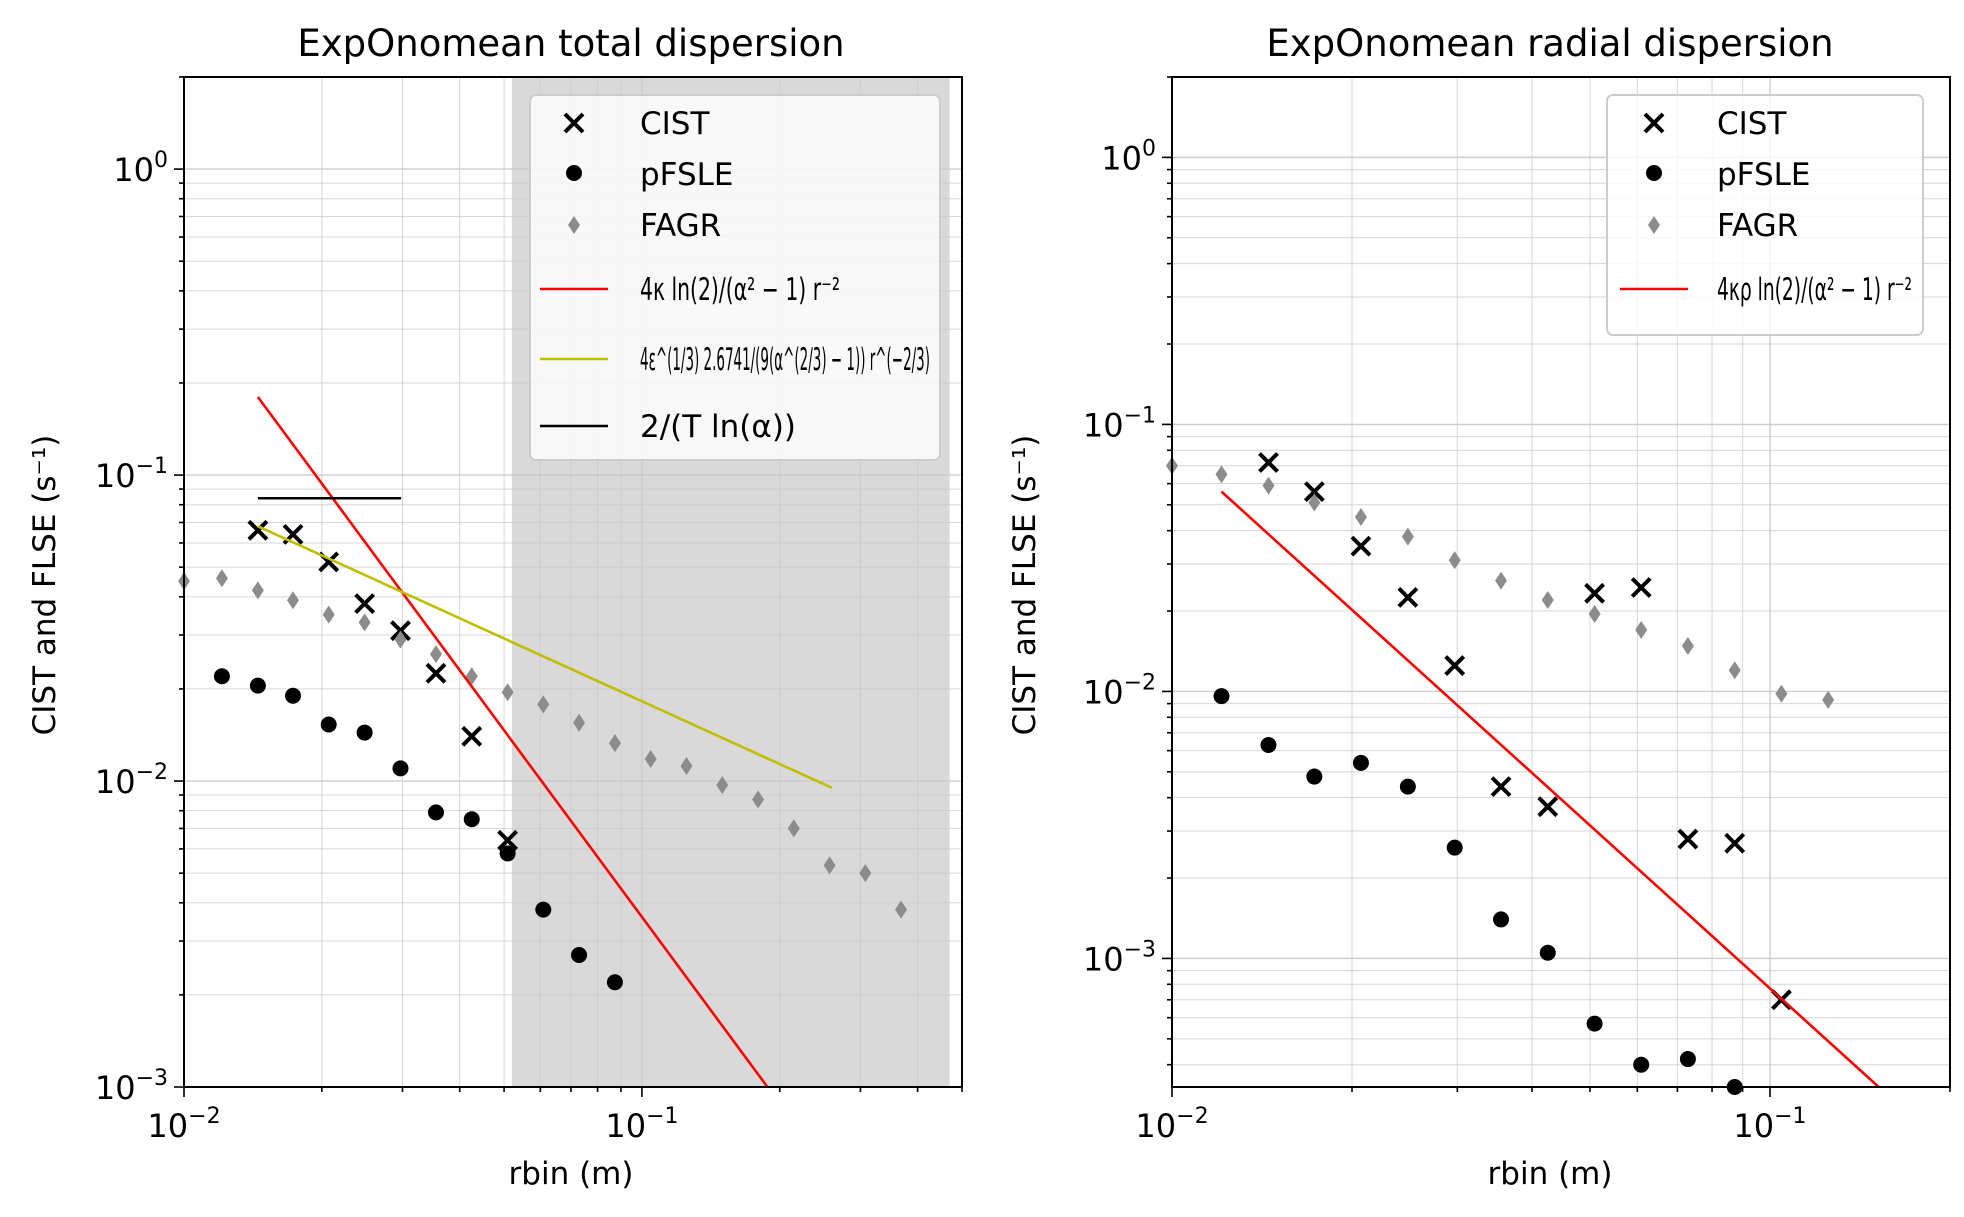  Describe the element at coordinates (680, 226) in the screenshot. I see `legend-label-fagr: FAGR` at that location.